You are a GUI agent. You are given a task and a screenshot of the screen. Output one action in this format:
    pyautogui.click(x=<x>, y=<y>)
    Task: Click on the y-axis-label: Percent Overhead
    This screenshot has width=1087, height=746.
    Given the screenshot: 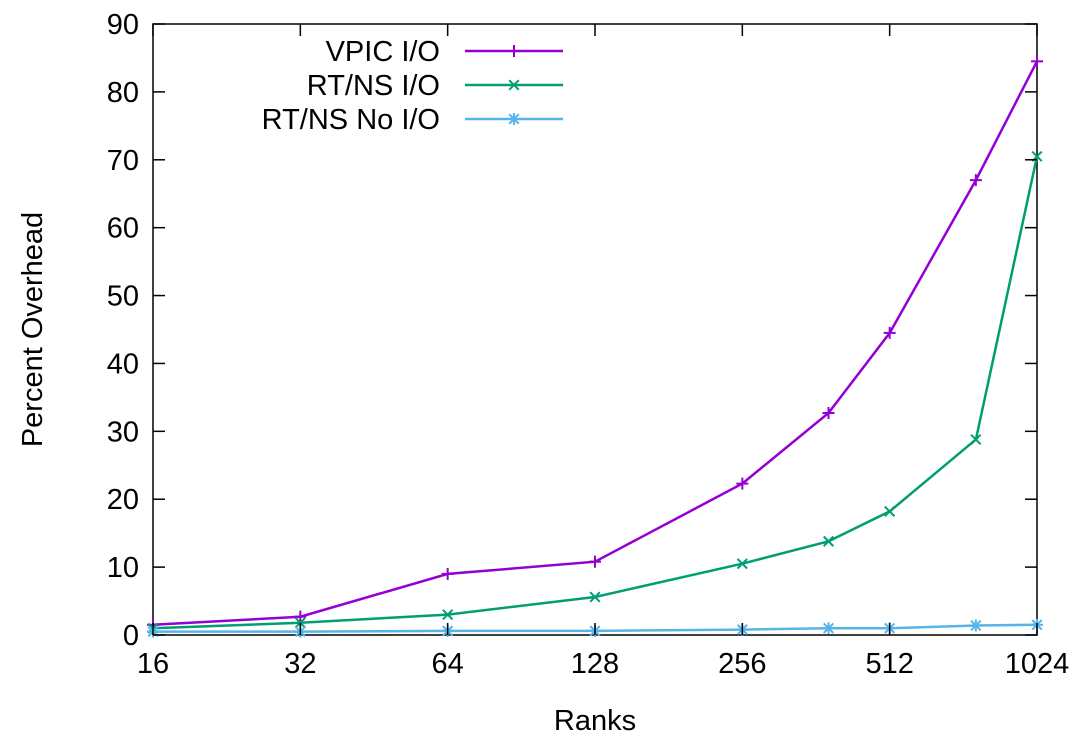 What is the action you would take?
    pyautogui.click(x=33, y=329)
    